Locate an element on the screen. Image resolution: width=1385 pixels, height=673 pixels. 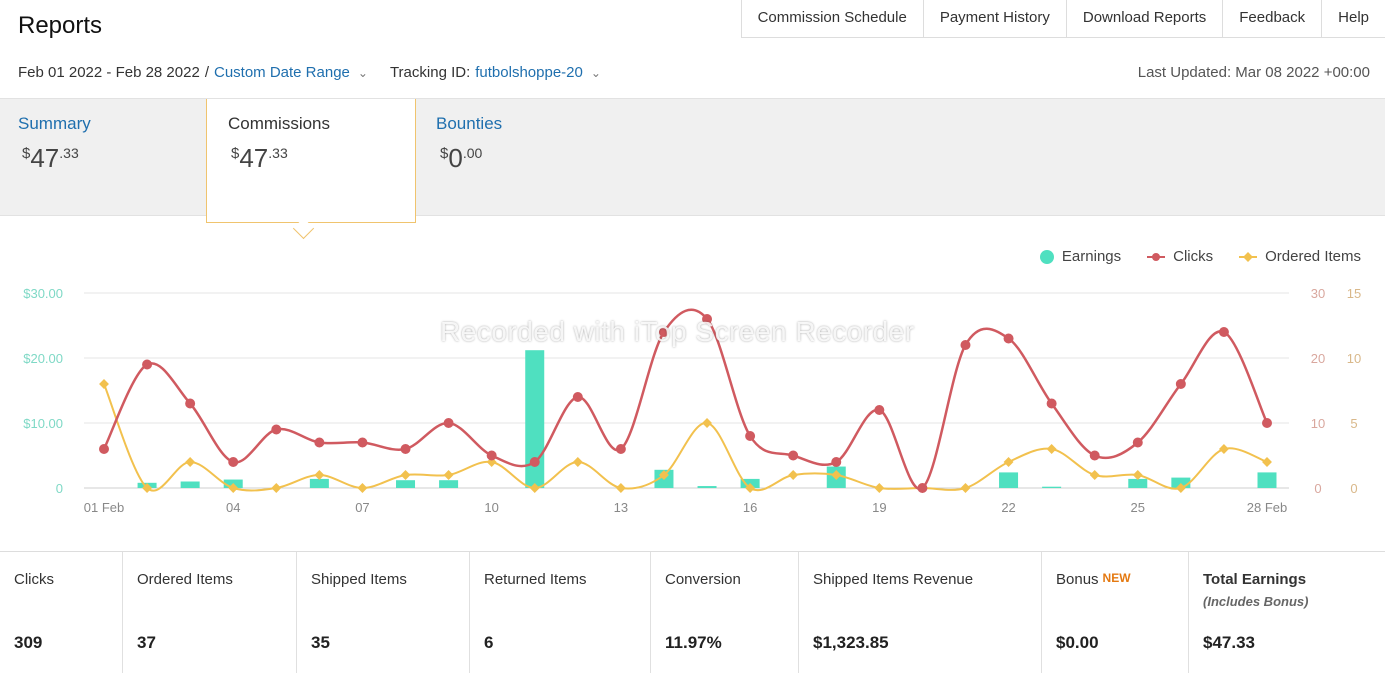
nav-help: Help is located at coordinates (1353, 17).